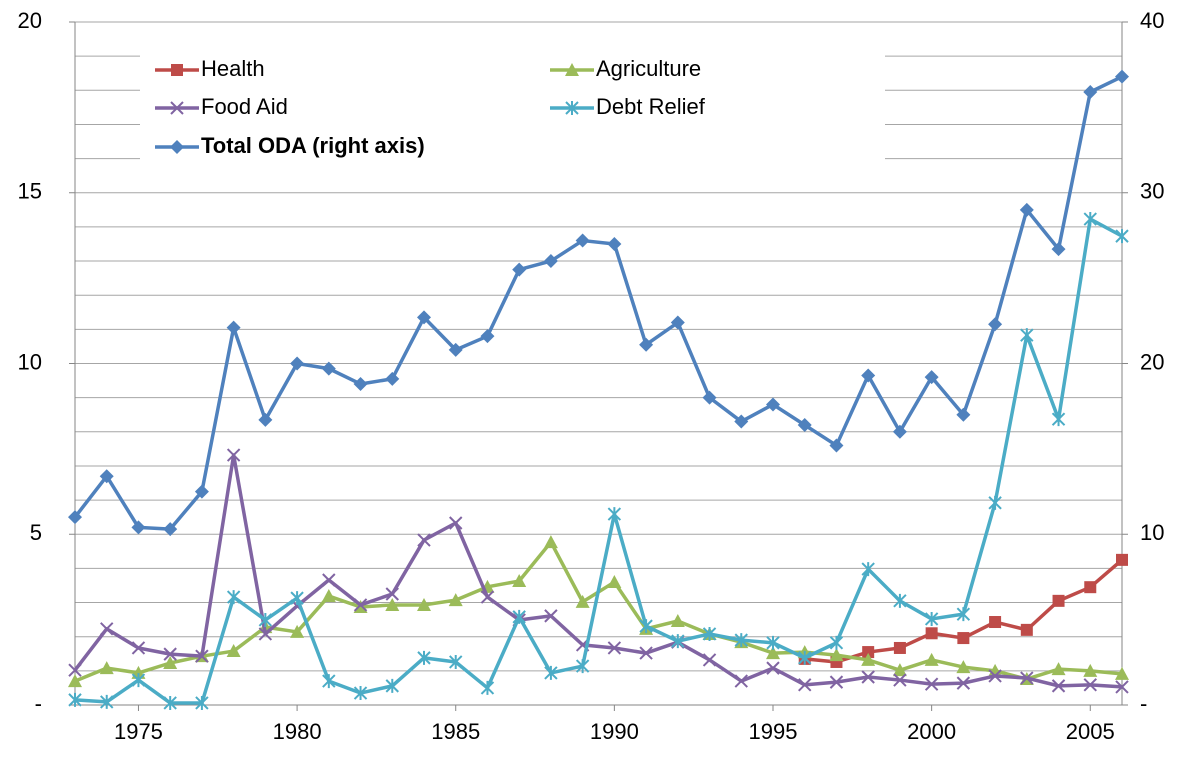  Describe the element at coordinates (38, 703) in the screenshot. I see `y-tick-label: -` at that location.